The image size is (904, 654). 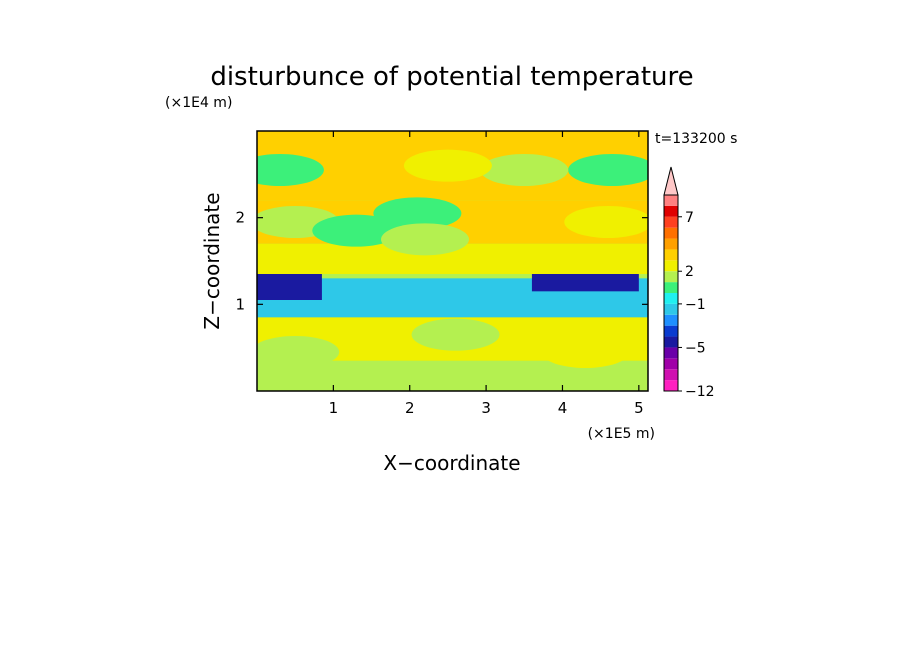 I want to click on x-tick-label: 2, so click(x=410, y=408).